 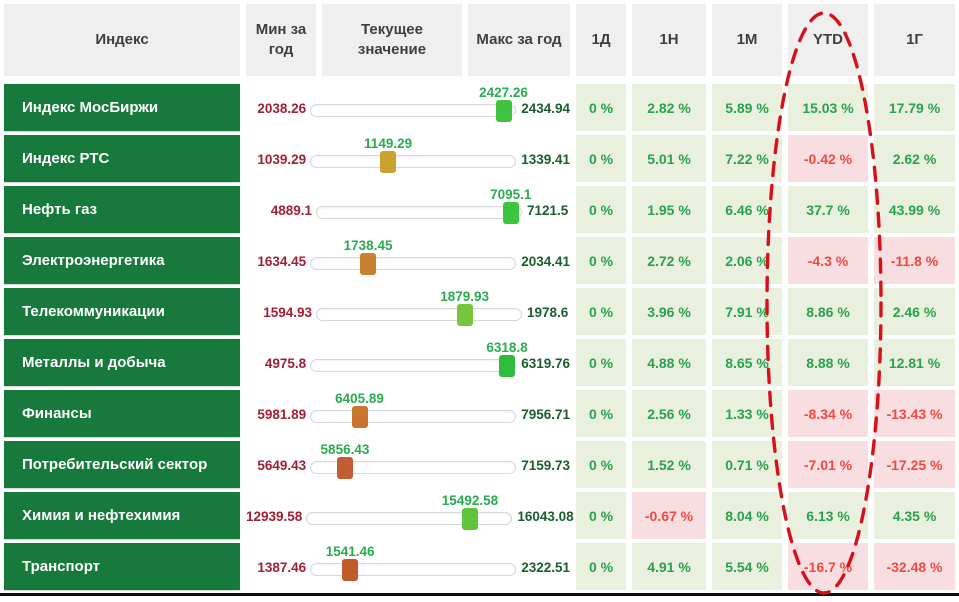 I want to click on pct-1m-cell: 1.33 %, so click(x=747, y=413).